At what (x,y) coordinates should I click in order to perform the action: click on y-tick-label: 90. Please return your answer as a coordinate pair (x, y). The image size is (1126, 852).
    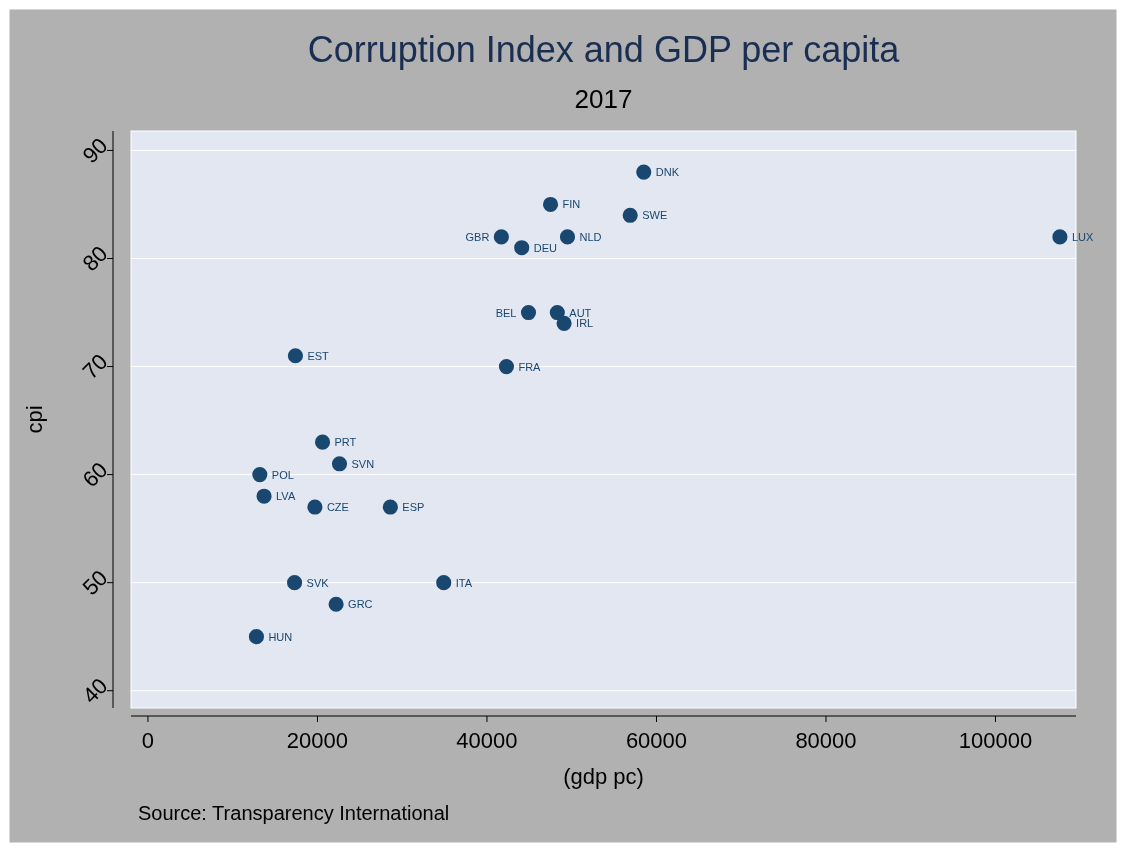
    Looking at the image, I should click on (95, 150).